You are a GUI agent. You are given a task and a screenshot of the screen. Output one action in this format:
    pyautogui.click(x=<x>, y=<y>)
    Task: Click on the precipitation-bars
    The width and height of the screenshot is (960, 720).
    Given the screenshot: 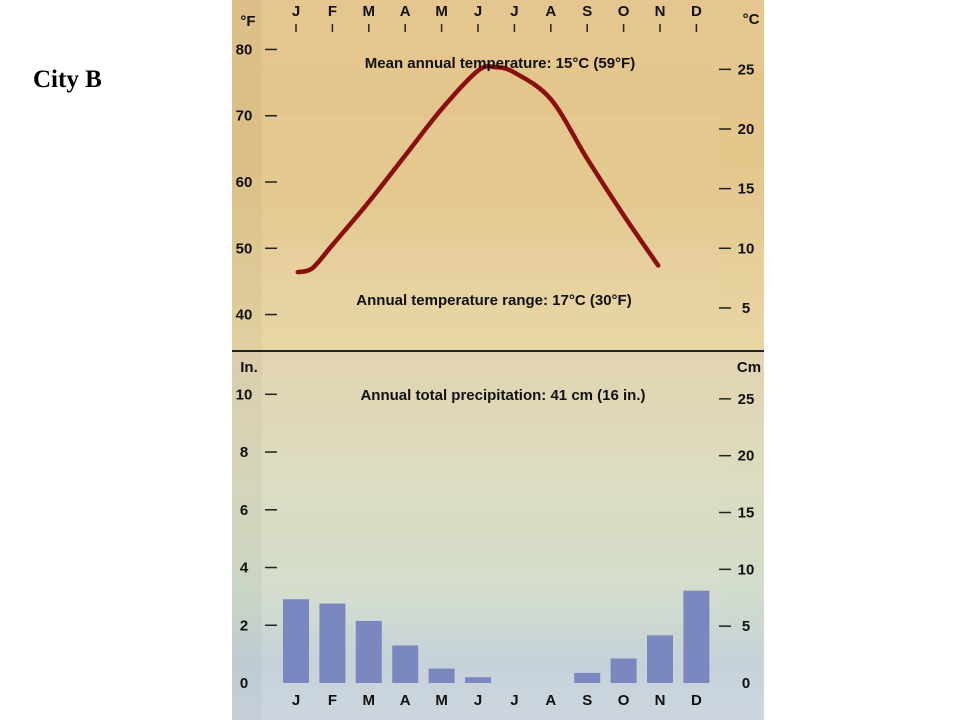 What is the action you would take?
    pyautogui.click(x=496, y=636)
    